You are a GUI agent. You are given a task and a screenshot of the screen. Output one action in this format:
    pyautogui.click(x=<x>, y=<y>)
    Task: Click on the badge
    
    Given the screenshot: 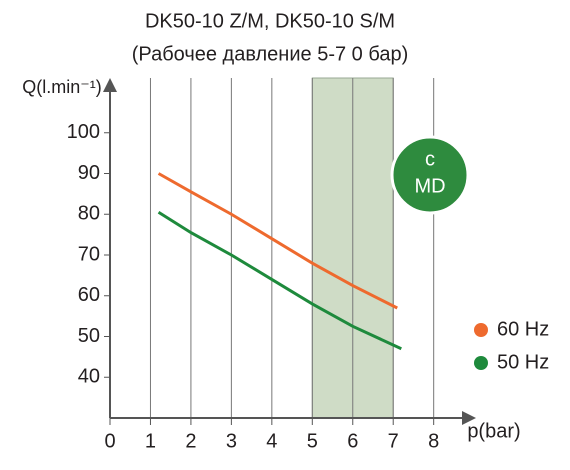 What is the action you would take?
    pyautogui.click(x=430, y=175)
    